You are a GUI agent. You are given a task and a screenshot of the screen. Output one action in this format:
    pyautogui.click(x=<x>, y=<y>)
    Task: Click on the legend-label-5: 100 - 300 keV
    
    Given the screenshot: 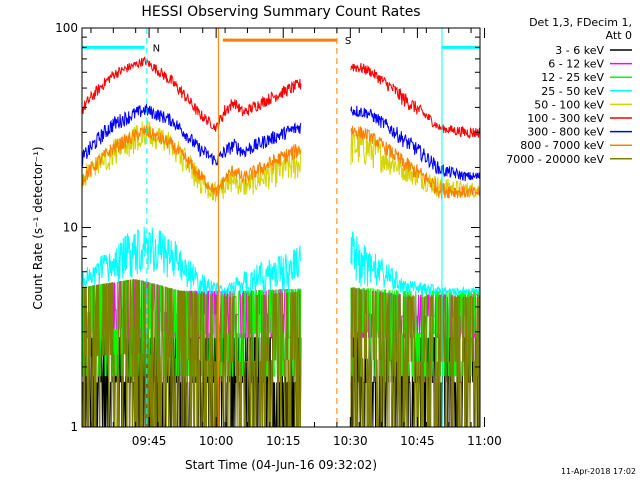 What is the action you would take?
    pyautogui.click(x=565, y=118)
    